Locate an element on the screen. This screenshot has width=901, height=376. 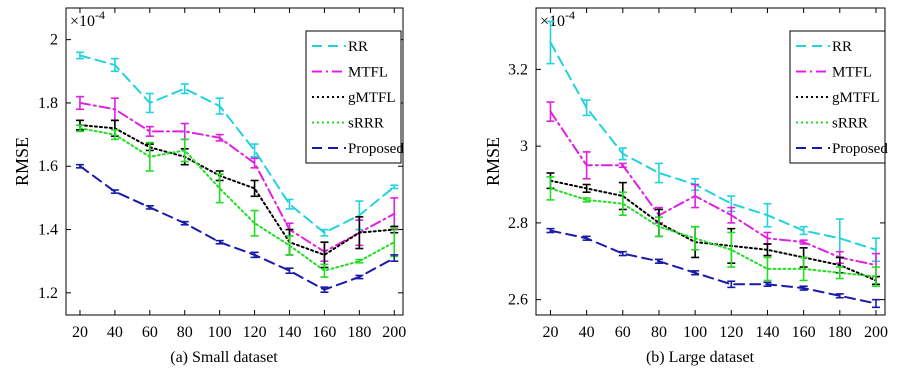
y-tick-label: 1.2 is located at coordinates (48, 293).